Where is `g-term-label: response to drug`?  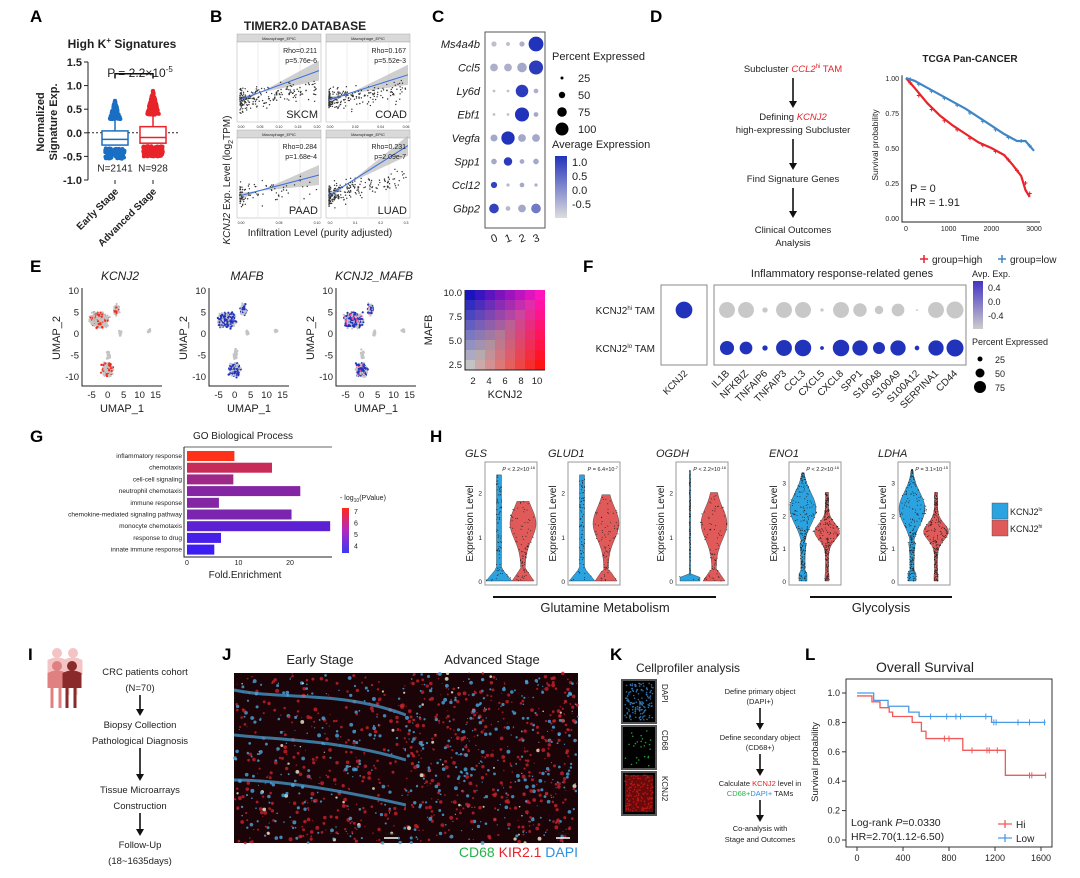
g-term-label: response to drug is located at coordinates (157, 538).